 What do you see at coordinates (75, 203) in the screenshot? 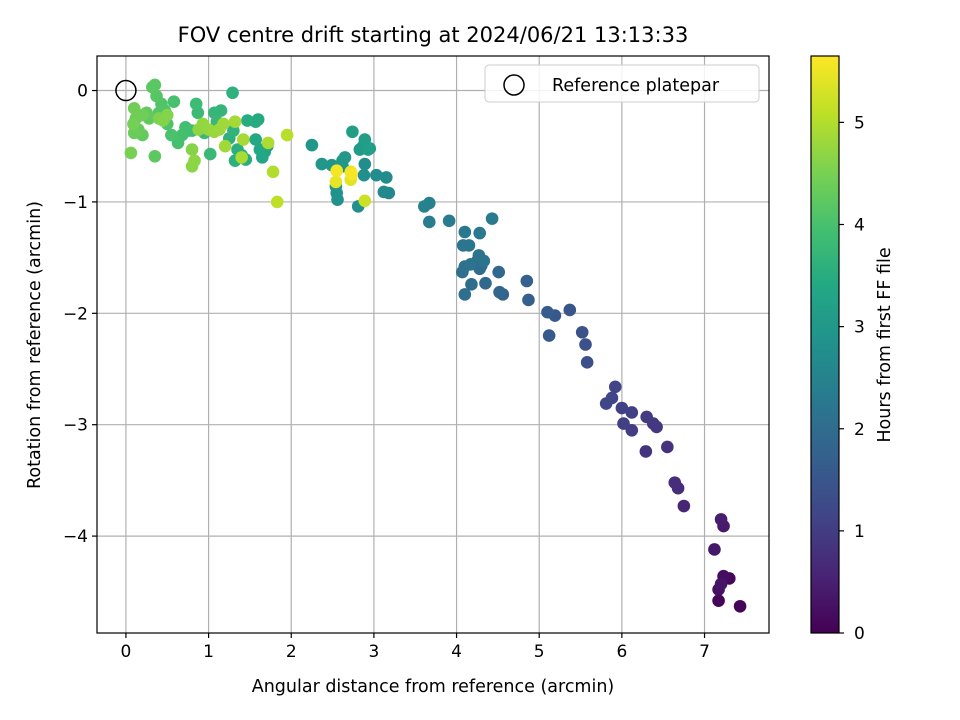
I see `y-tick-label: −1` at bounding box center [75, 203].